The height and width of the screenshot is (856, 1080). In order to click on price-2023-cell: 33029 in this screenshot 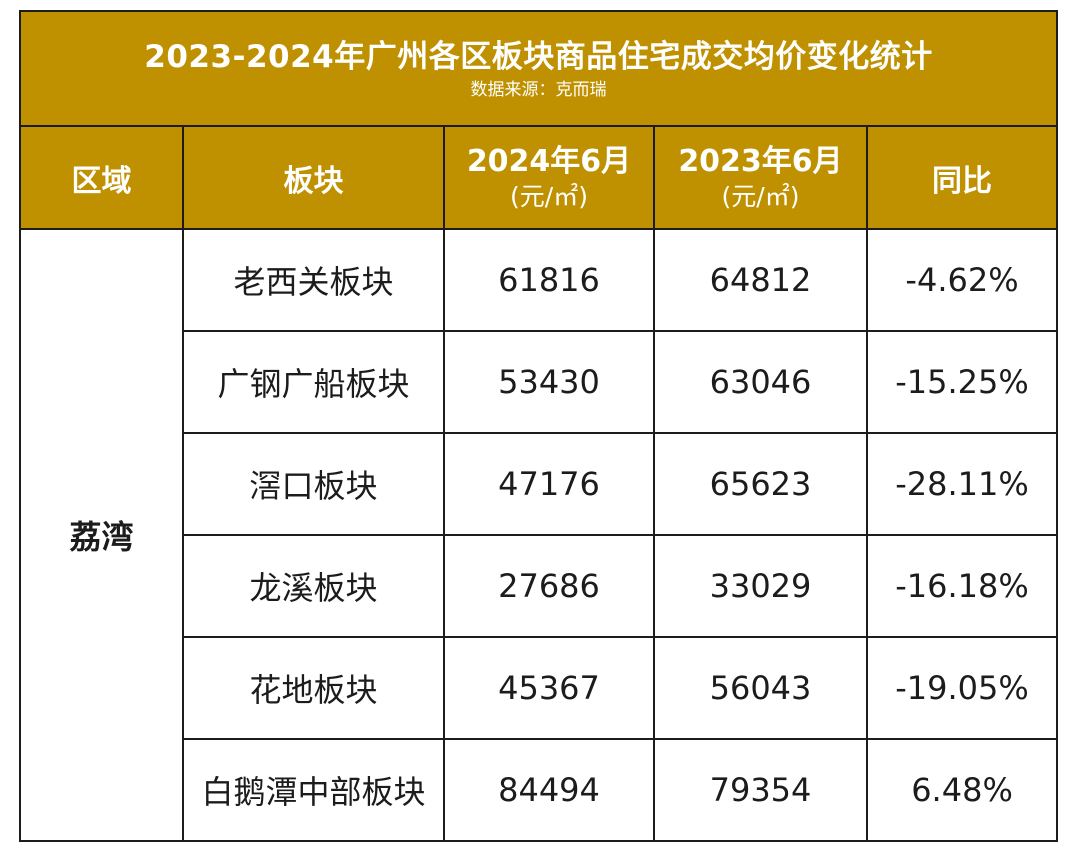, I will do `click(760, 586)`.